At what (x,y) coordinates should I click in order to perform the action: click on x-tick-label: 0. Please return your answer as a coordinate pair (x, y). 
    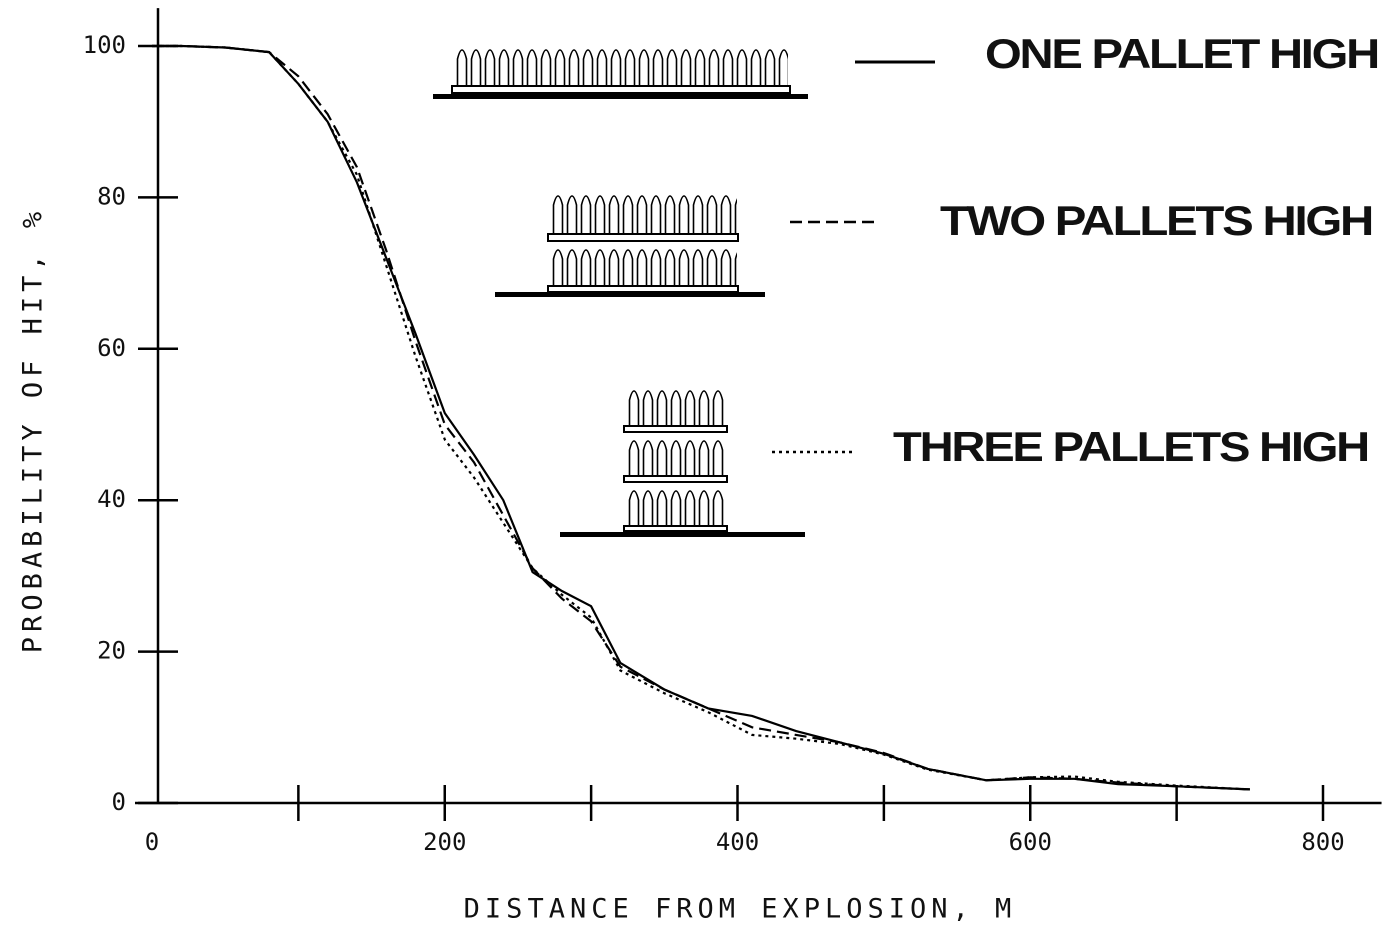
    Looking at the image, I should click on (152, 842).